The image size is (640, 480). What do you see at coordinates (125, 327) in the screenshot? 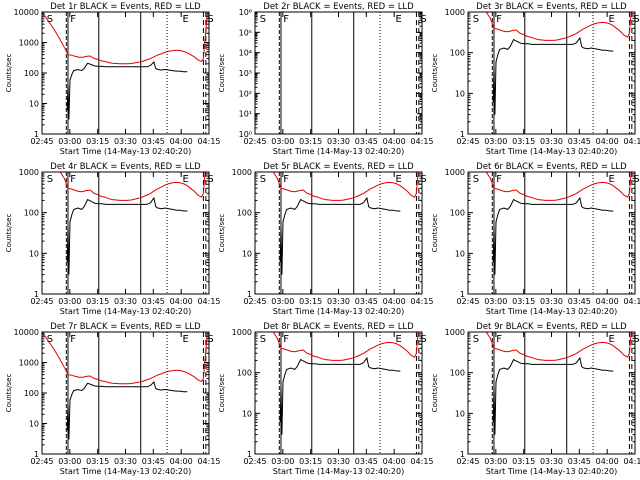
I see `panel-title: Det 7r BLACK = Events, RED = LLD` at bounding box center [125, 327].